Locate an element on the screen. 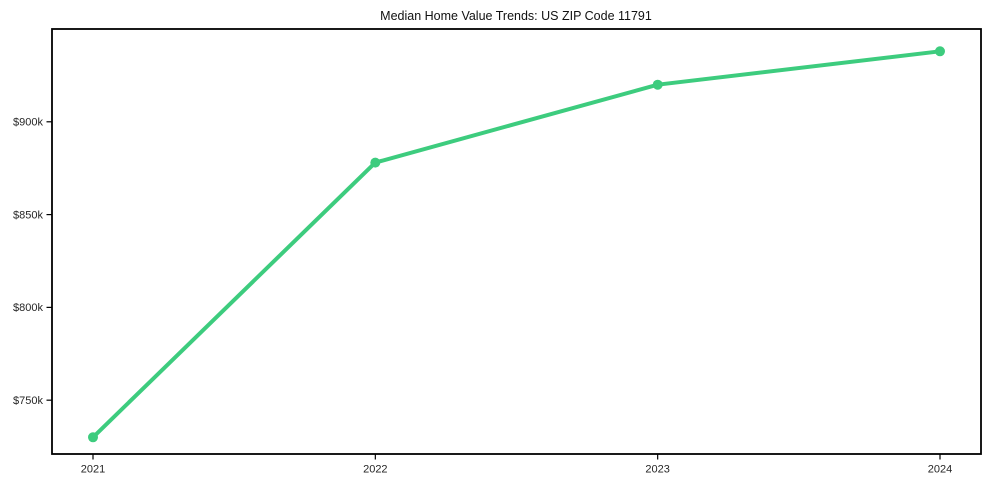 The width and height of the screenshot is (990, 490). x-tick-label: 2023 is located at coordinates (657, 470).